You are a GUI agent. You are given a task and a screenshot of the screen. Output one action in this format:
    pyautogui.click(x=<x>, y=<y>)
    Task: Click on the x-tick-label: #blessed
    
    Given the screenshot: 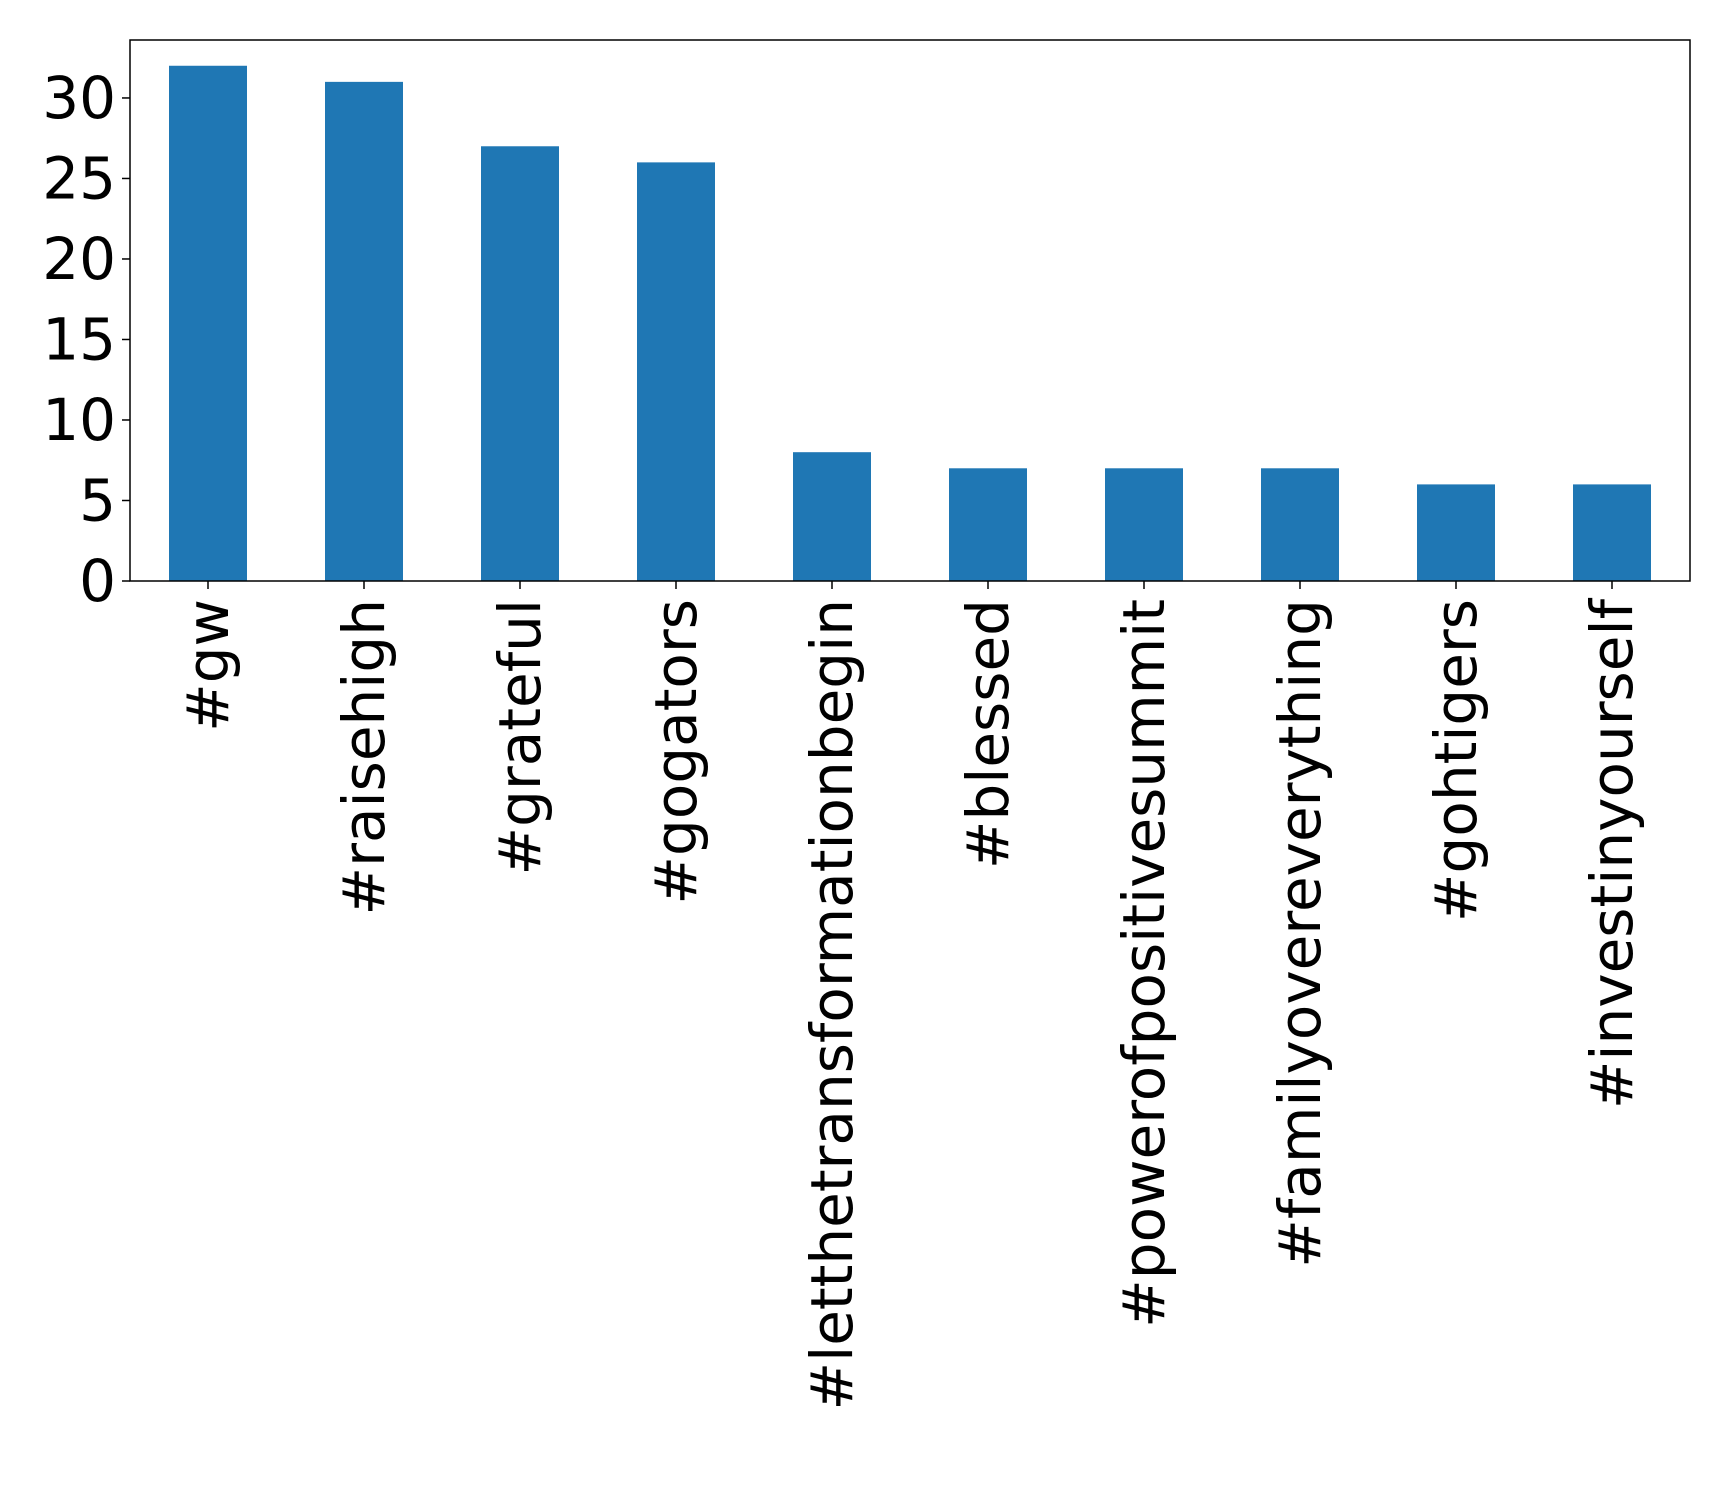 What is the action you would take?
    pyautogui.click(x=988, y=734)
    